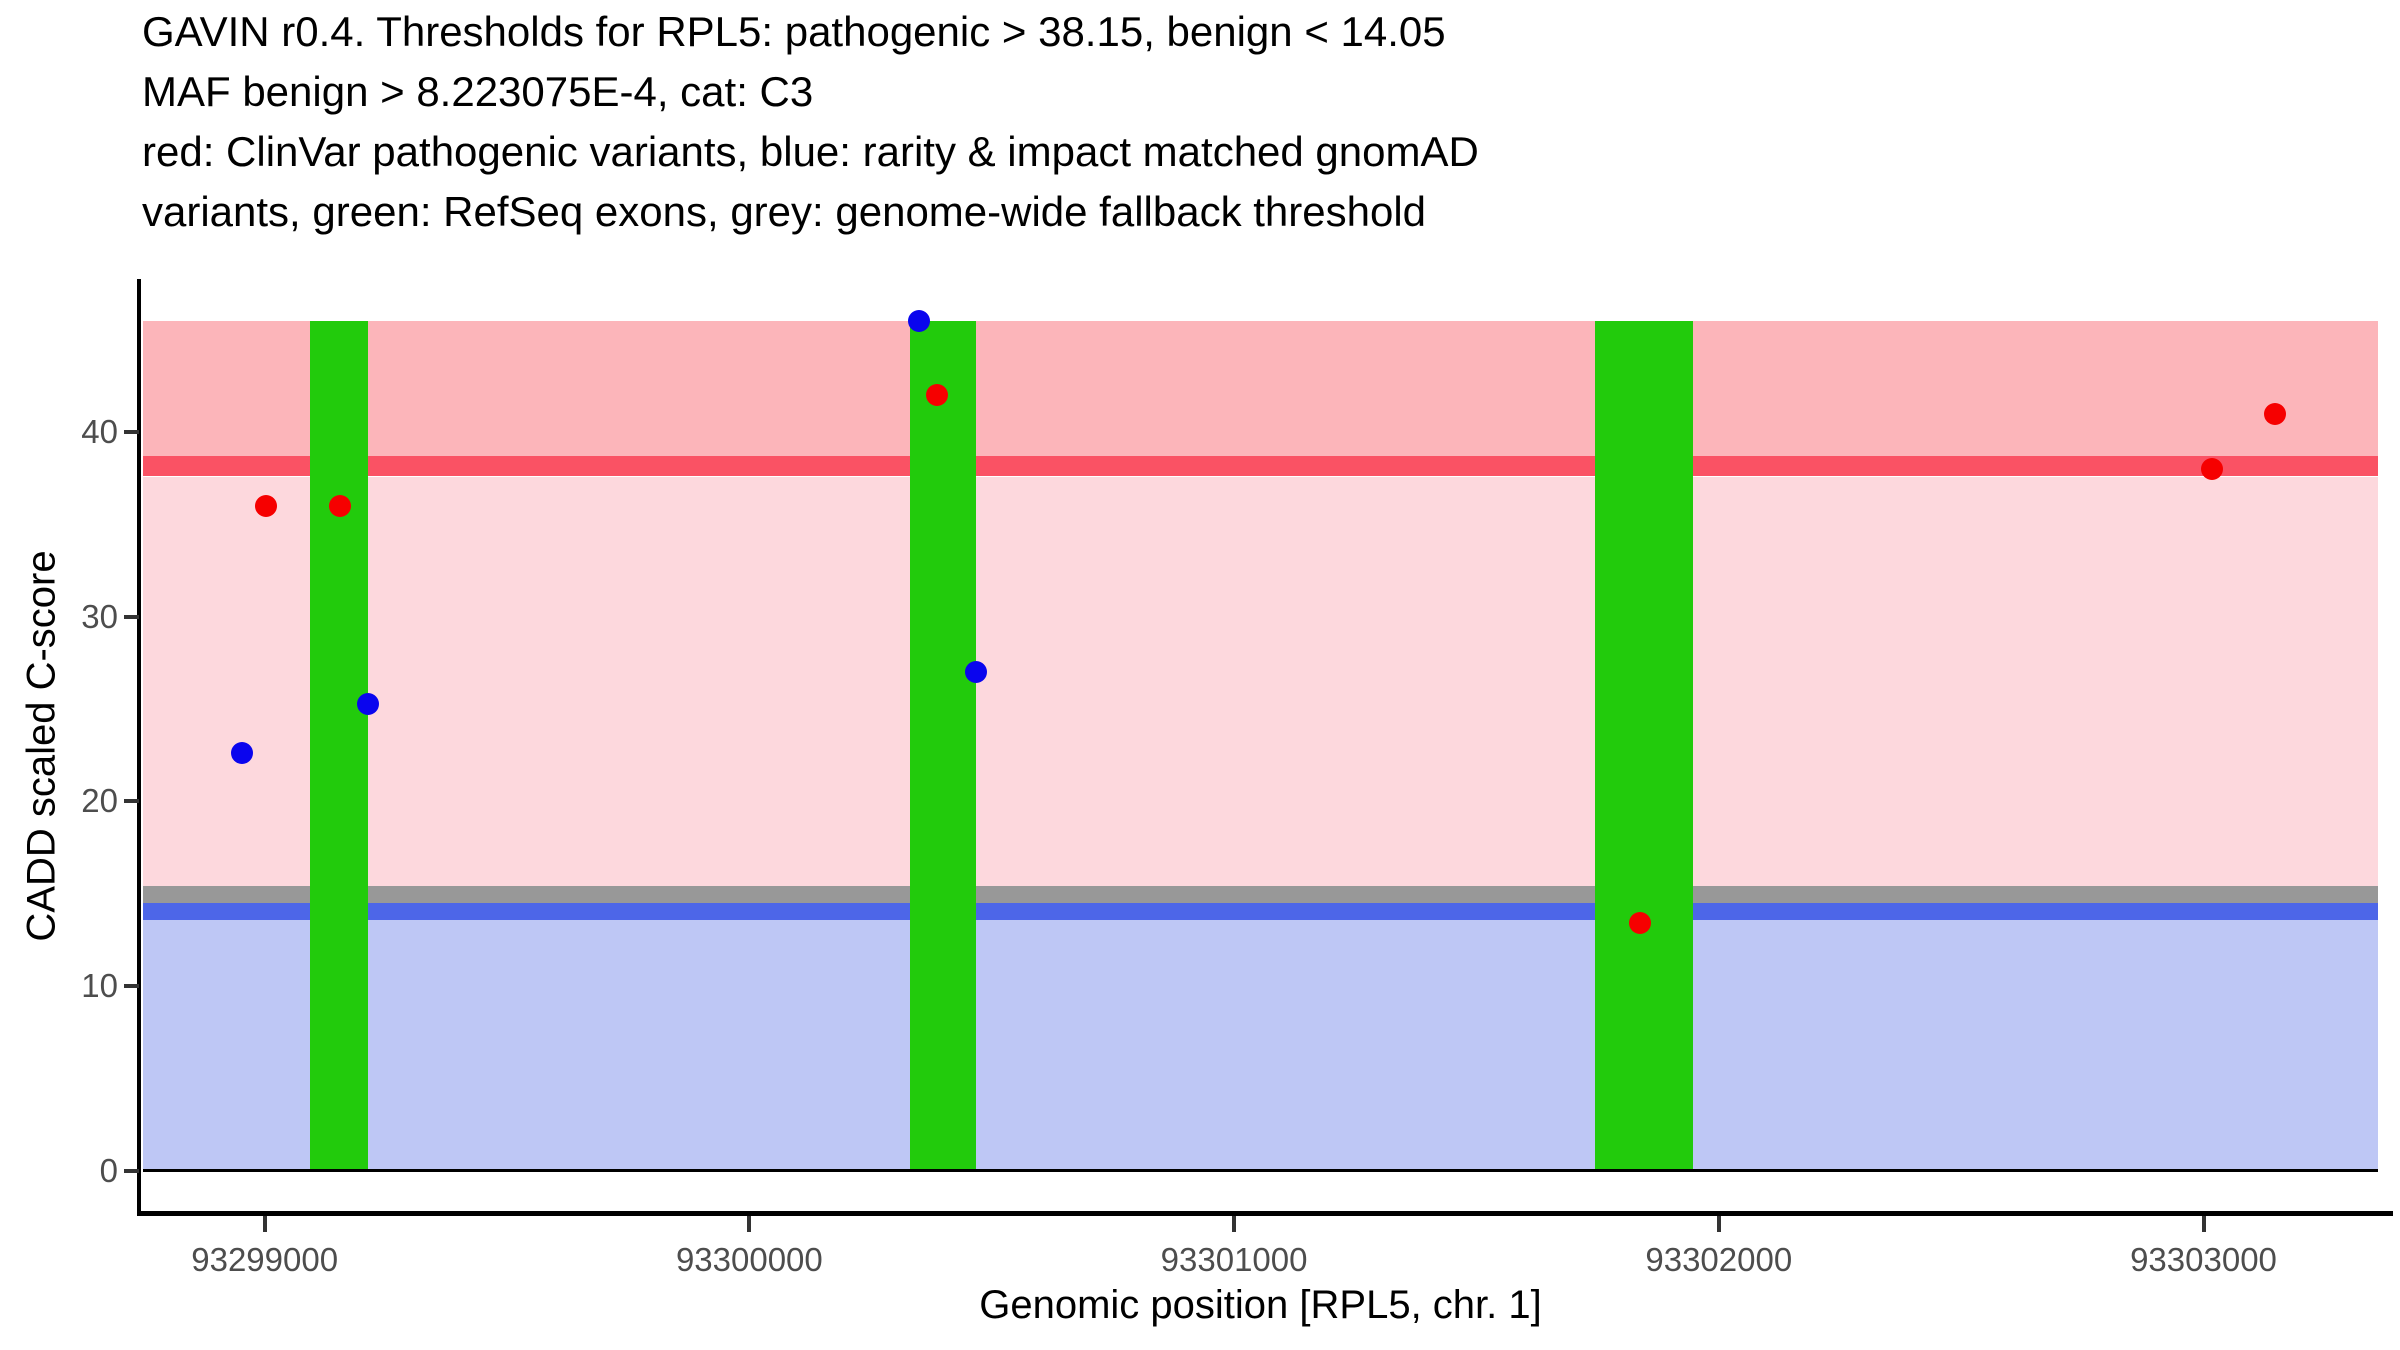  Describe the element at coordinates (1260, 1171) in the screenshot. I see `zero-line` at that location.